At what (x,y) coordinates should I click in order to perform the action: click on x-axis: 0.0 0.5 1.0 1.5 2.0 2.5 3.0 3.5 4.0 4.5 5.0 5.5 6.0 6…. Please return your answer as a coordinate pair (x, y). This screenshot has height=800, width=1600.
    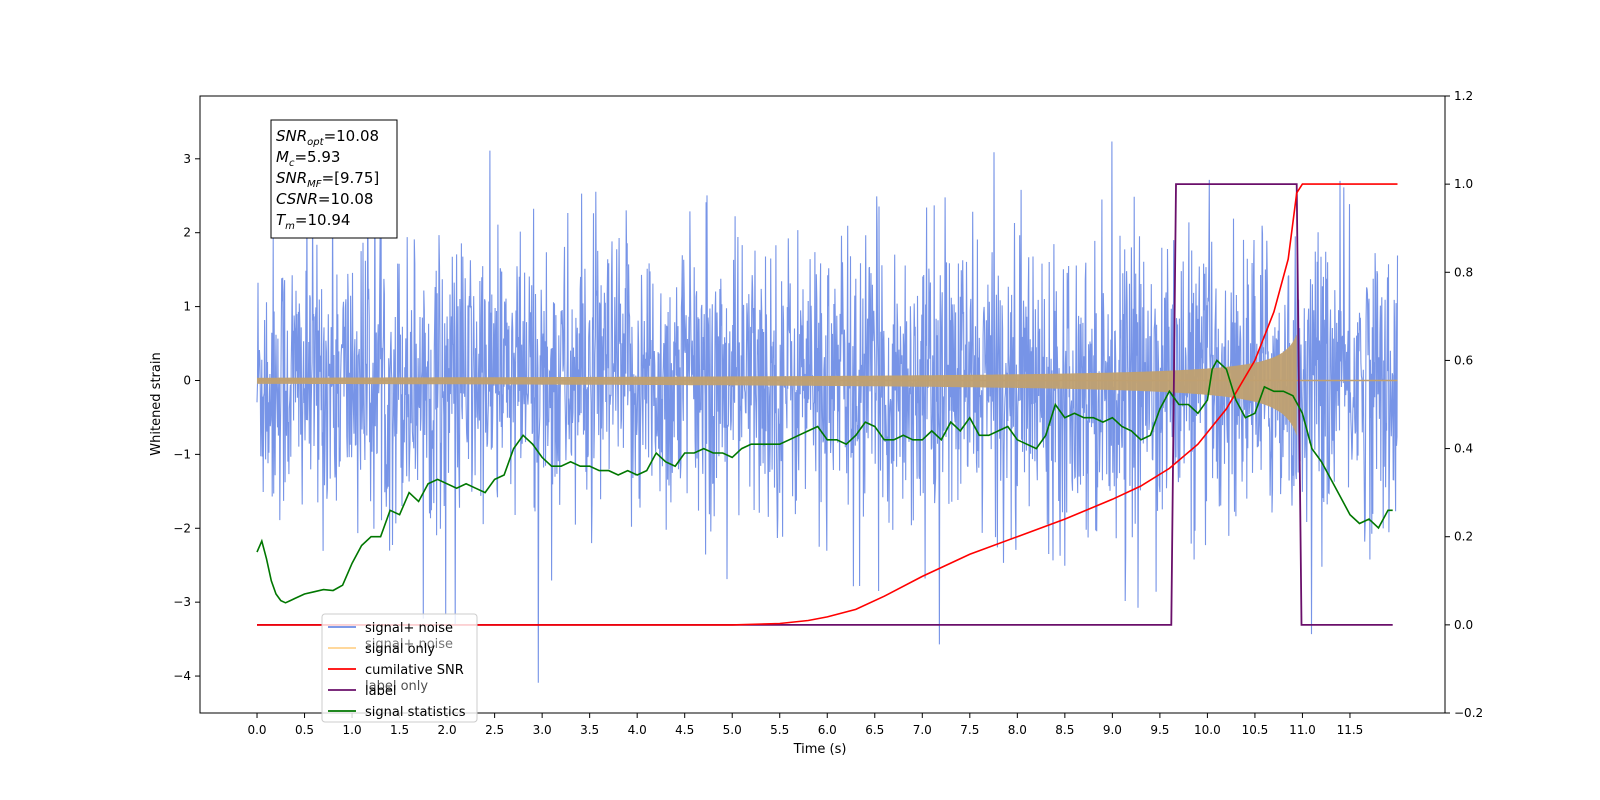
    Looking at the image, I should click on (805, 725).